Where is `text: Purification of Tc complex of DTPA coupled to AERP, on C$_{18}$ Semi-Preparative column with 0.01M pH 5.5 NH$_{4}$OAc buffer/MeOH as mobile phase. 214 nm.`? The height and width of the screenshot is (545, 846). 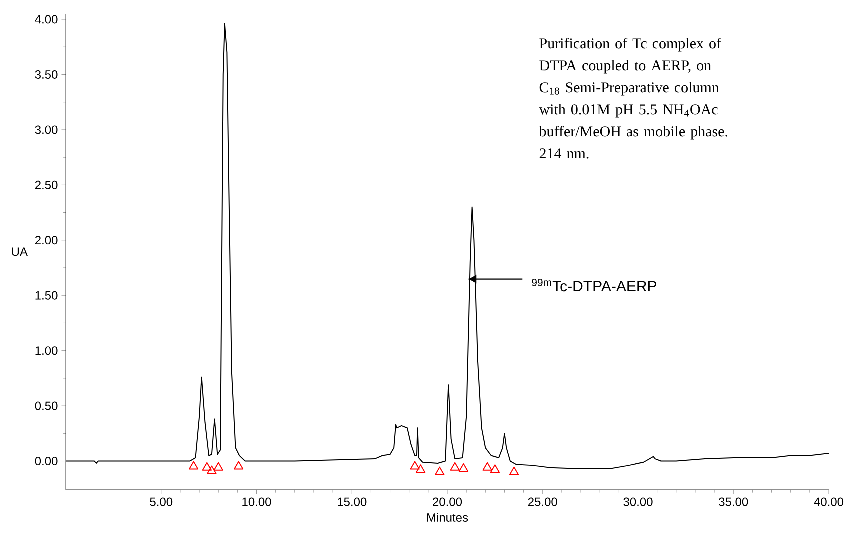 text: Purification of Tc complex of DTPA coupled to AERP, on C$_{18}$ Semi-Preparative column with 0.01M pH 5.5 NH$_{4}$OAc buffer/MeOH as mobile phase. 214 nm. is located at coordinates (633, 98).